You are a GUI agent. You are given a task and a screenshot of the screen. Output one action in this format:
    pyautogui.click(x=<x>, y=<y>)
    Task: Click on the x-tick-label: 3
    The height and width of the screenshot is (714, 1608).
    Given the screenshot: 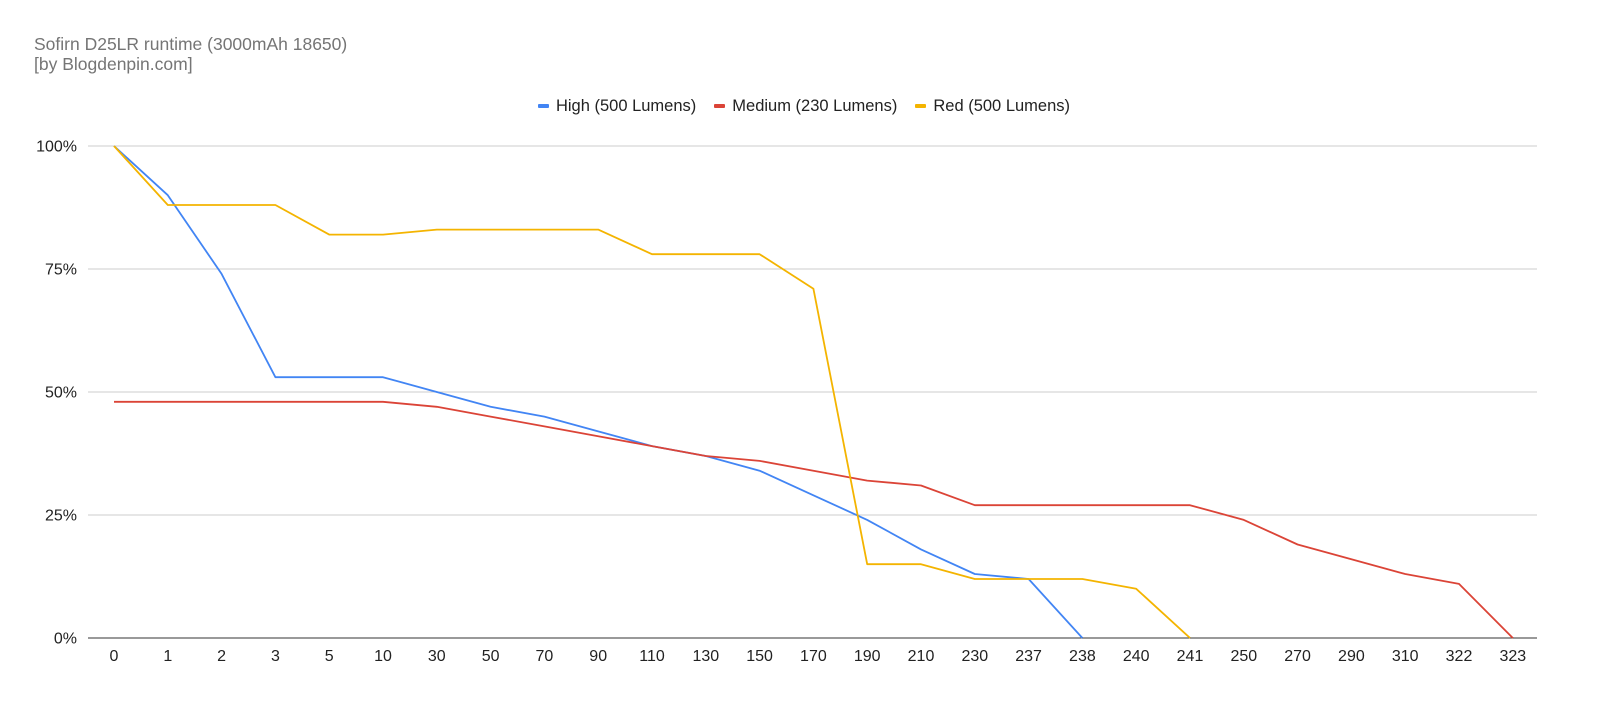 What is the action you would take?
    pyautogui.click(x=275, y=656)
    